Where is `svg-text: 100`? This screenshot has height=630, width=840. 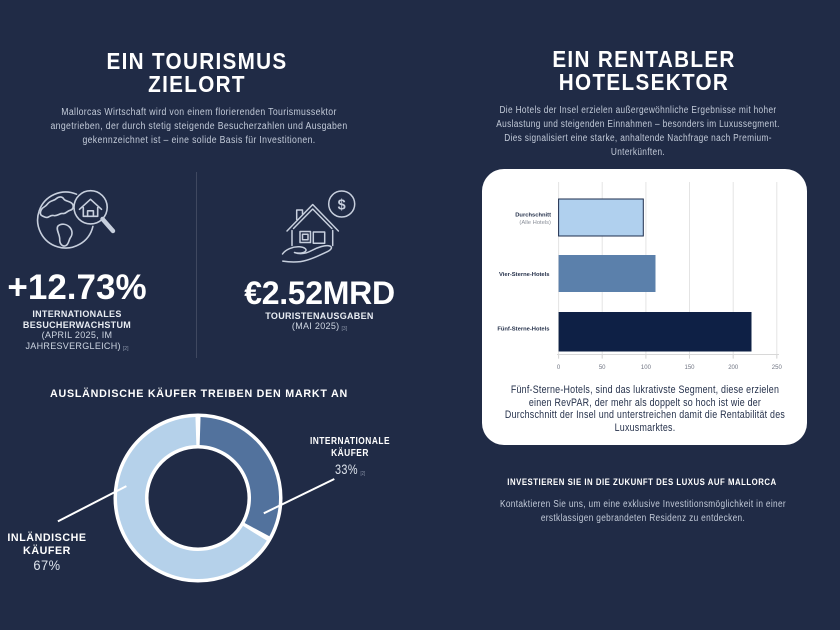 svg-text: 100 is located at coordinates (646, 368).